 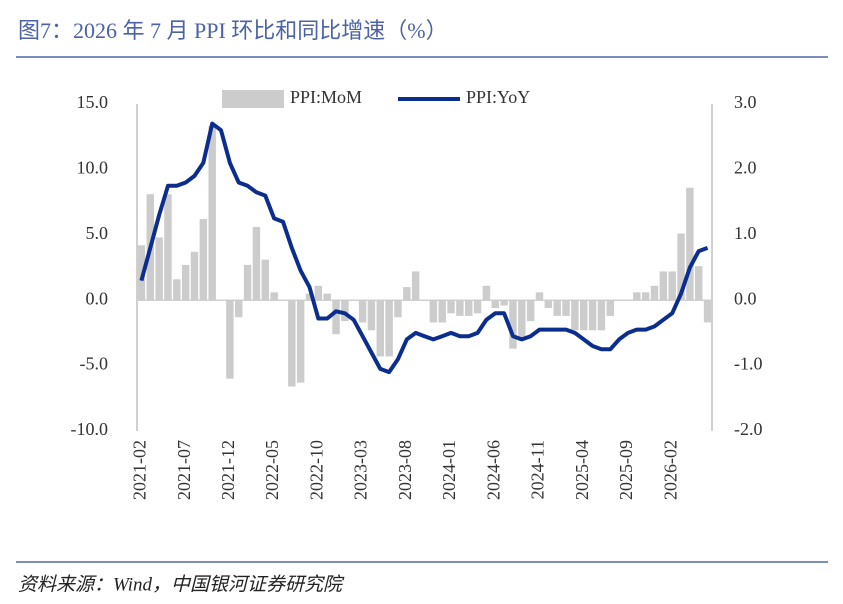 What do you see at coordinates (97, 298) in the screenshot?
I see `y-tick-label: 0.0` at bounding box center [97, 298].